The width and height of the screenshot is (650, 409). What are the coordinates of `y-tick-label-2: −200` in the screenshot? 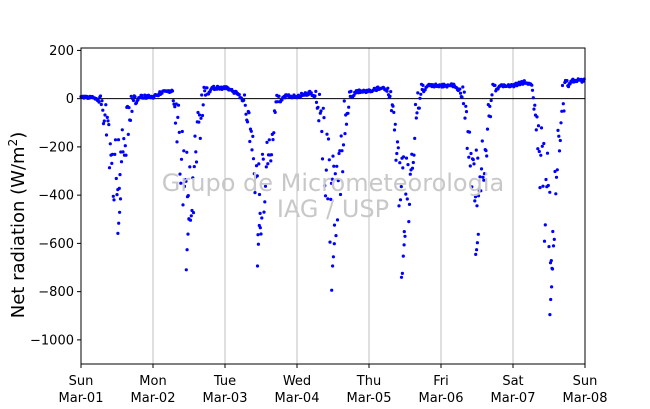 It's located at (56, 147).